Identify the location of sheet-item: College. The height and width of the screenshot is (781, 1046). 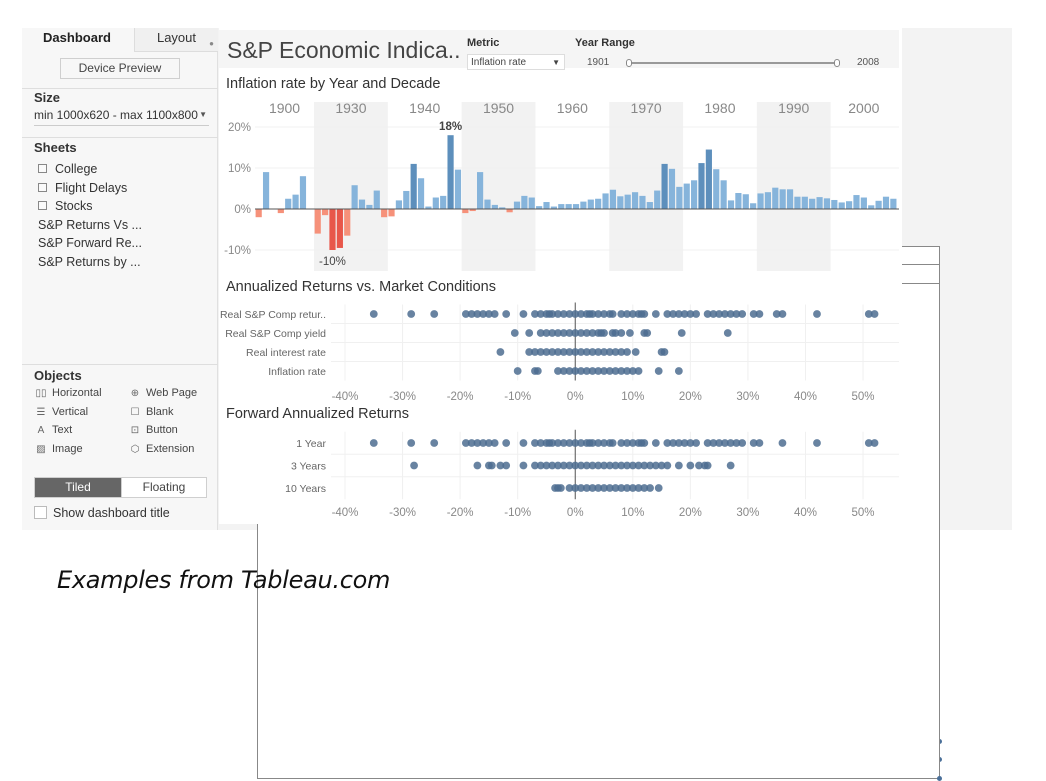
(67, 169).